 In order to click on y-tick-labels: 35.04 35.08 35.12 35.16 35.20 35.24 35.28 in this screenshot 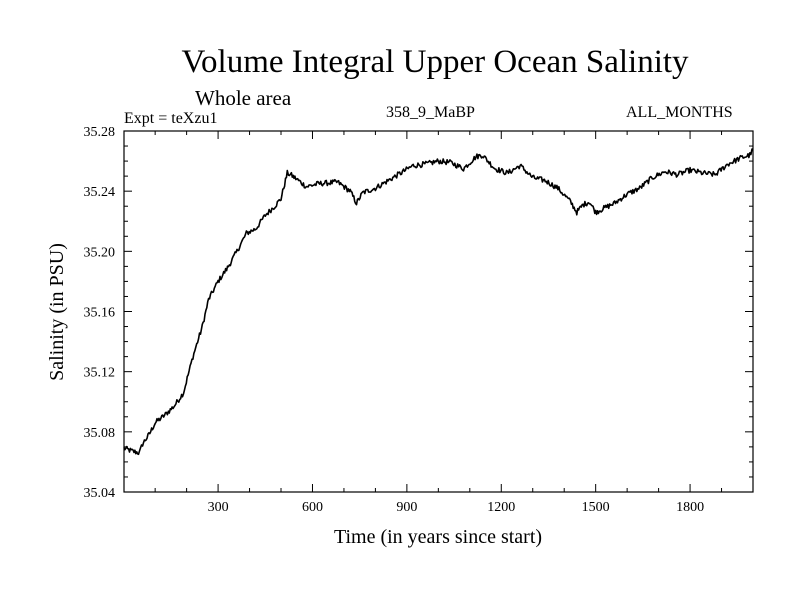, I will do `click(100, 313)`.